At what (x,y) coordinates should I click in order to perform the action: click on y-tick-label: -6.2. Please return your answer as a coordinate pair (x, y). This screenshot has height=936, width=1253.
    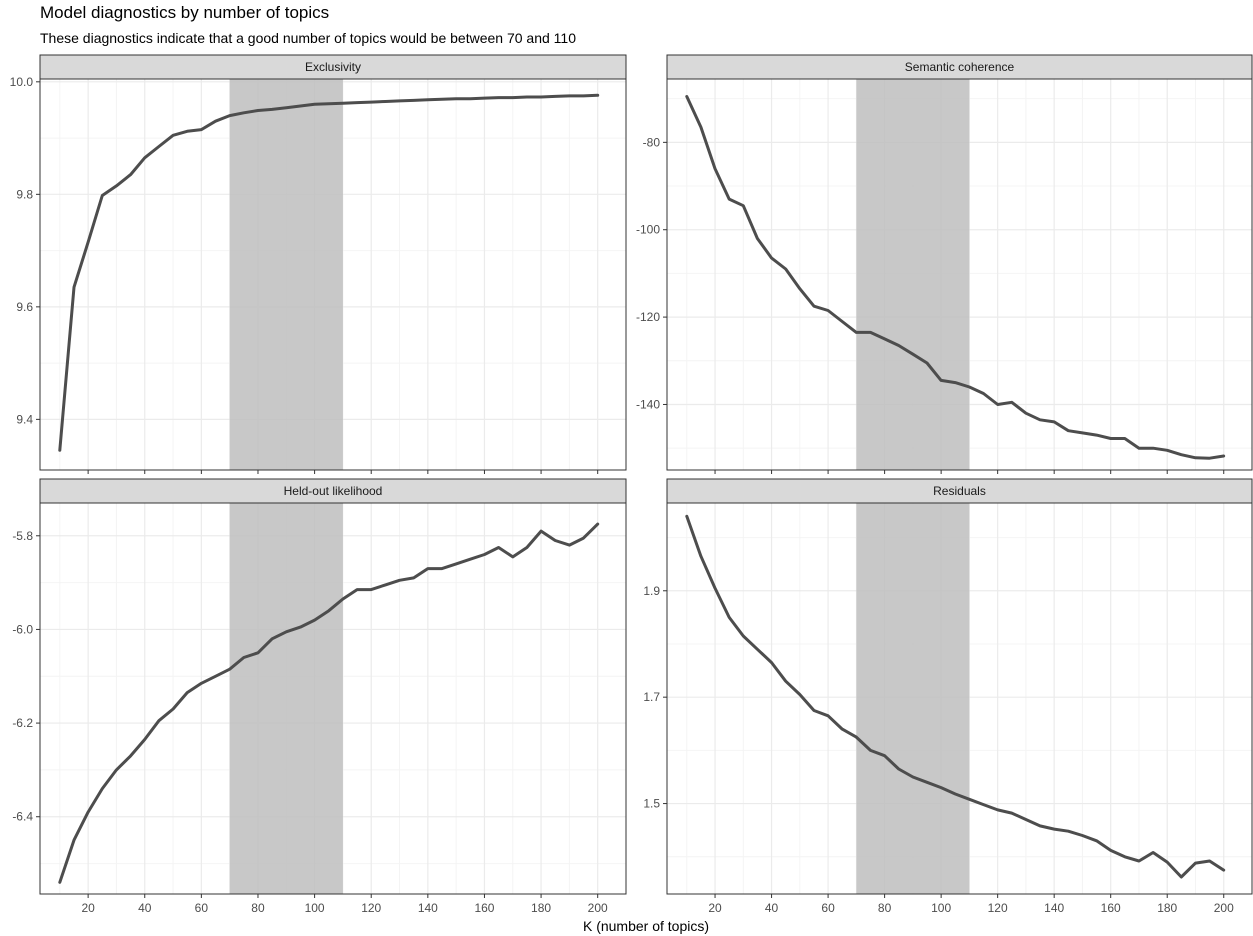
    Looking at the image, I should click on (22, 723).